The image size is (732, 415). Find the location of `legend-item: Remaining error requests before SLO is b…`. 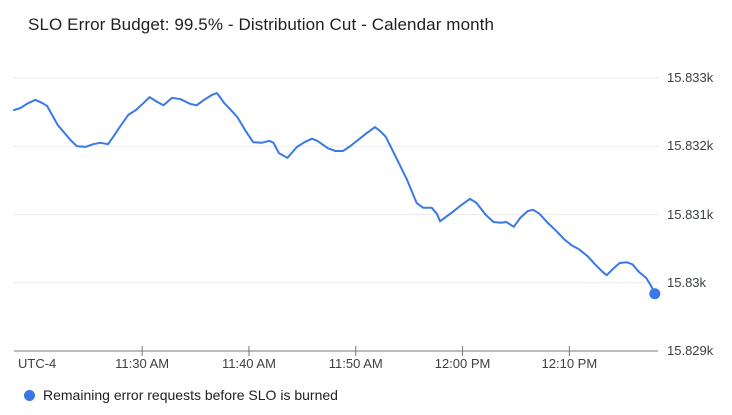

legend-item: Remaining error requests before SLO is b… is located at coordinates (181, 395).